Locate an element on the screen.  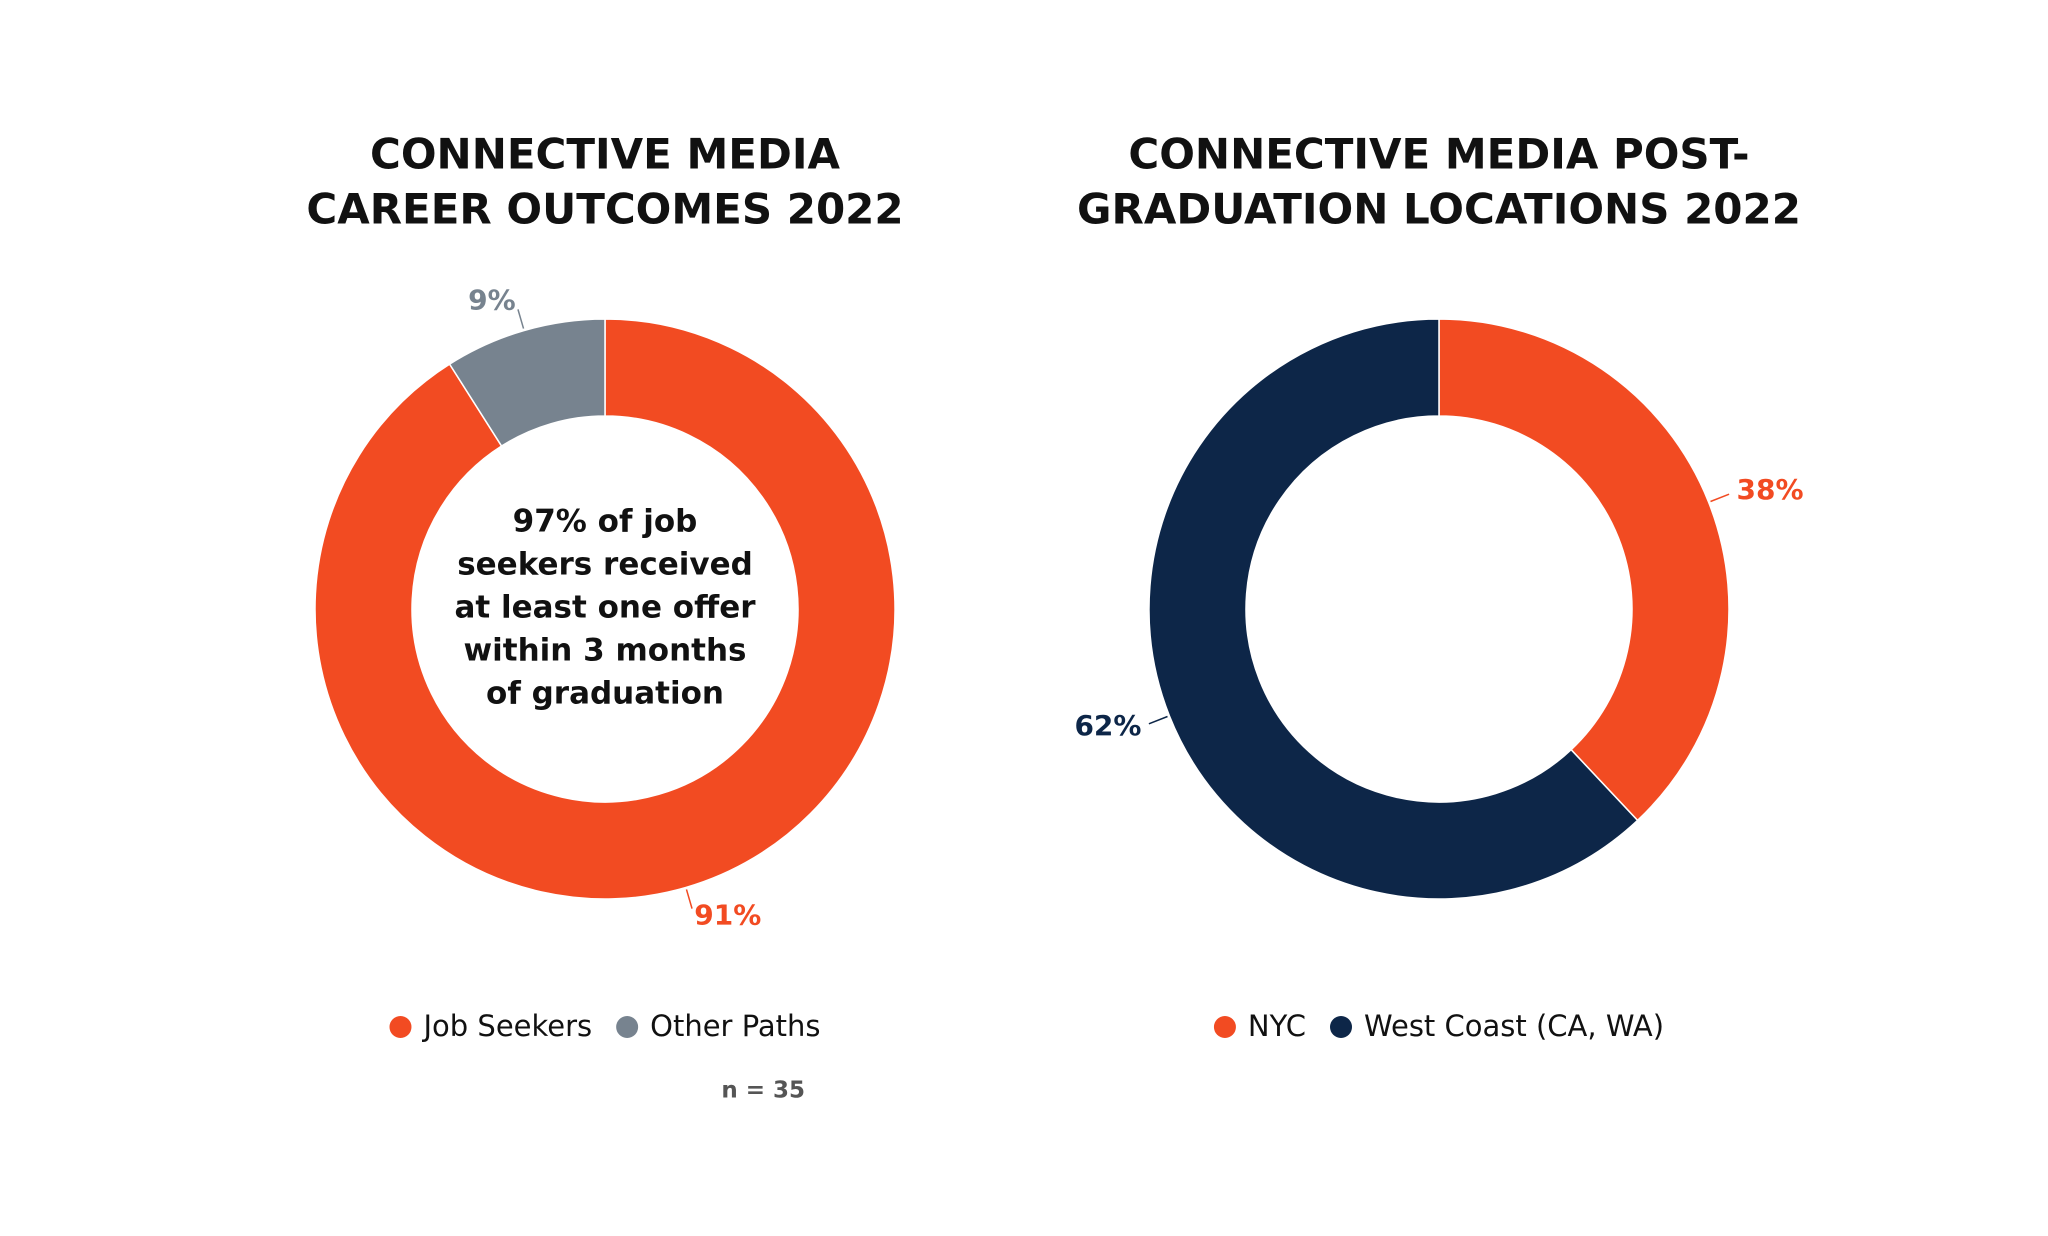
chart-title: CONNECTIVE MEDIA POST- is located at coordinates (1438, 154).